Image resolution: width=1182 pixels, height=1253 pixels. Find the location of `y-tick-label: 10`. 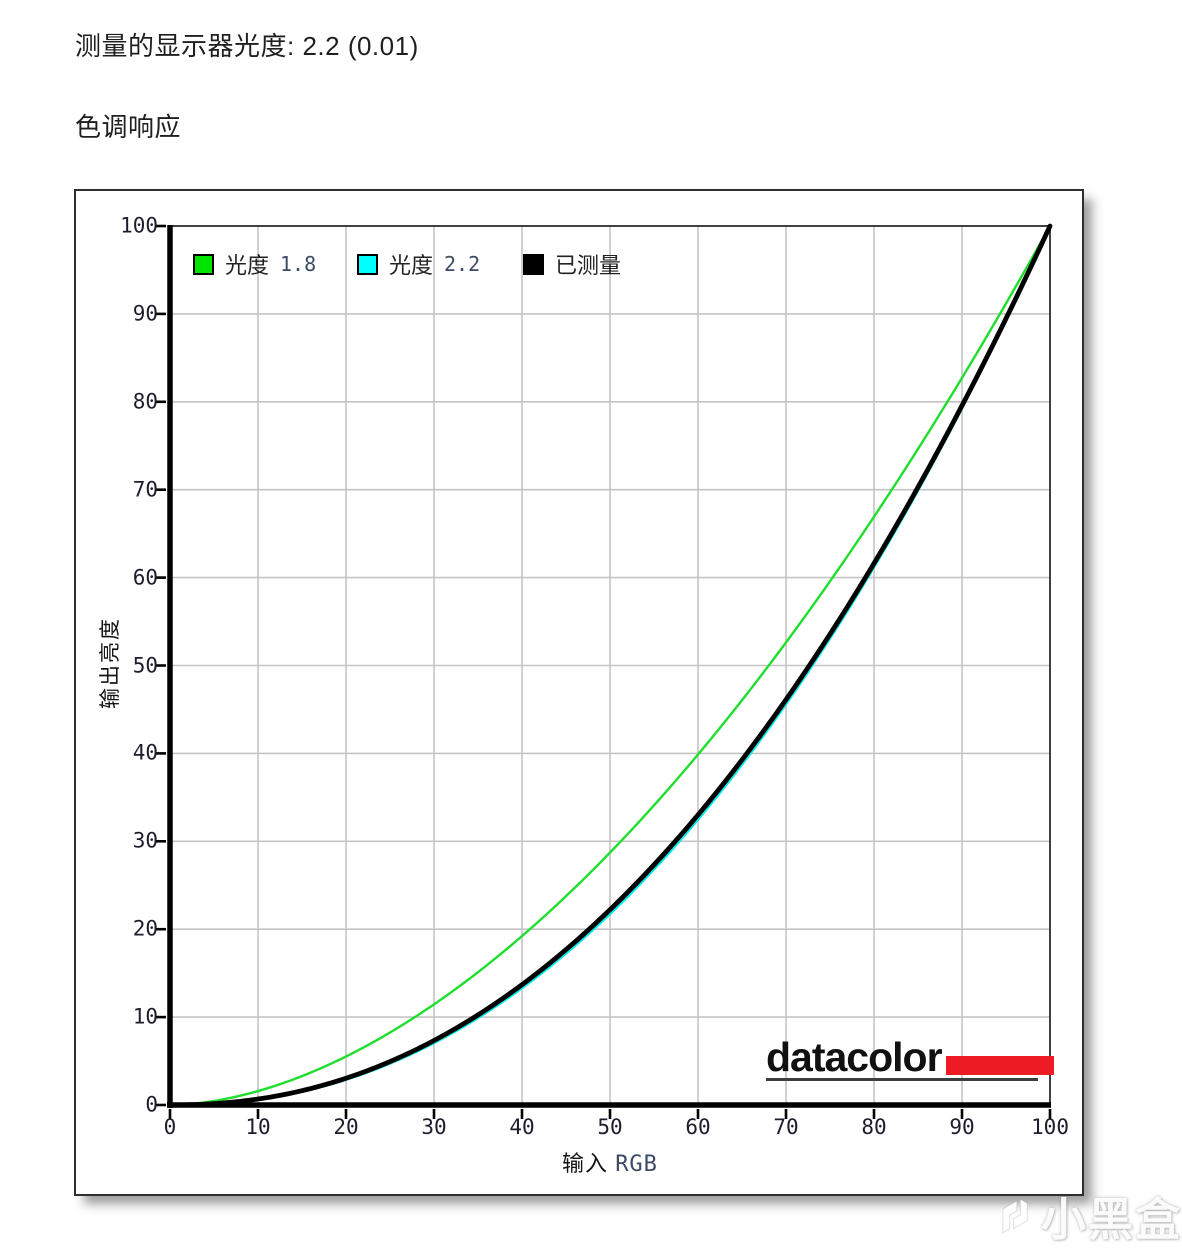

y-tick-label: 10 is located at coordinates (145, 1016).